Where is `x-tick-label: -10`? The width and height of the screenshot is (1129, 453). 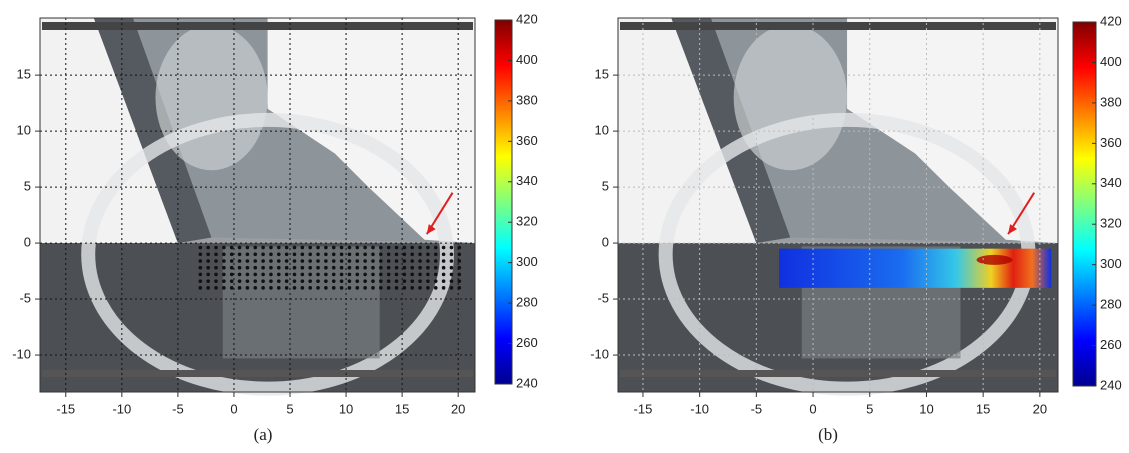 x-tick-label: -10 is located at coordinates (699, 408).